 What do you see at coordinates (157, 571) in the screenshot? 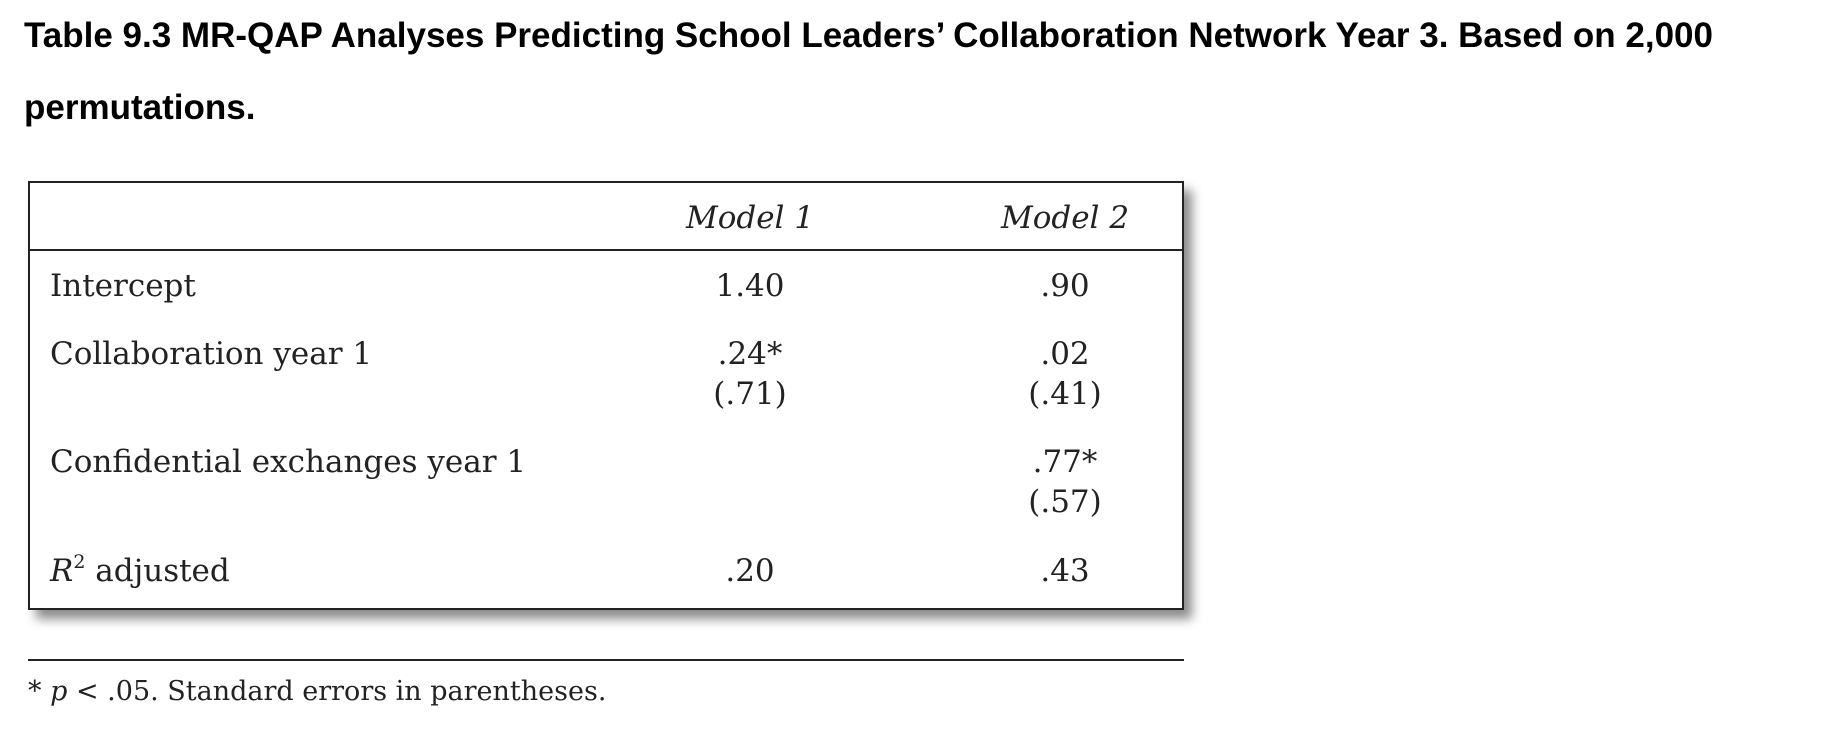
I see `r2-label-text: adjusted` at bounding box center [157, 571].